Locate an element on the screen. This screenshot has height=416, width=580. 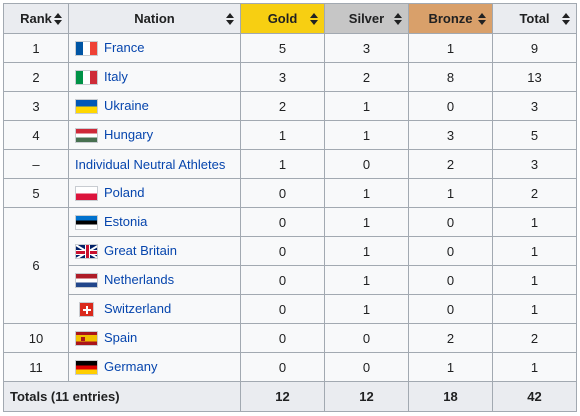
rank-column-header: Rank is located at coordinates (36, 18).